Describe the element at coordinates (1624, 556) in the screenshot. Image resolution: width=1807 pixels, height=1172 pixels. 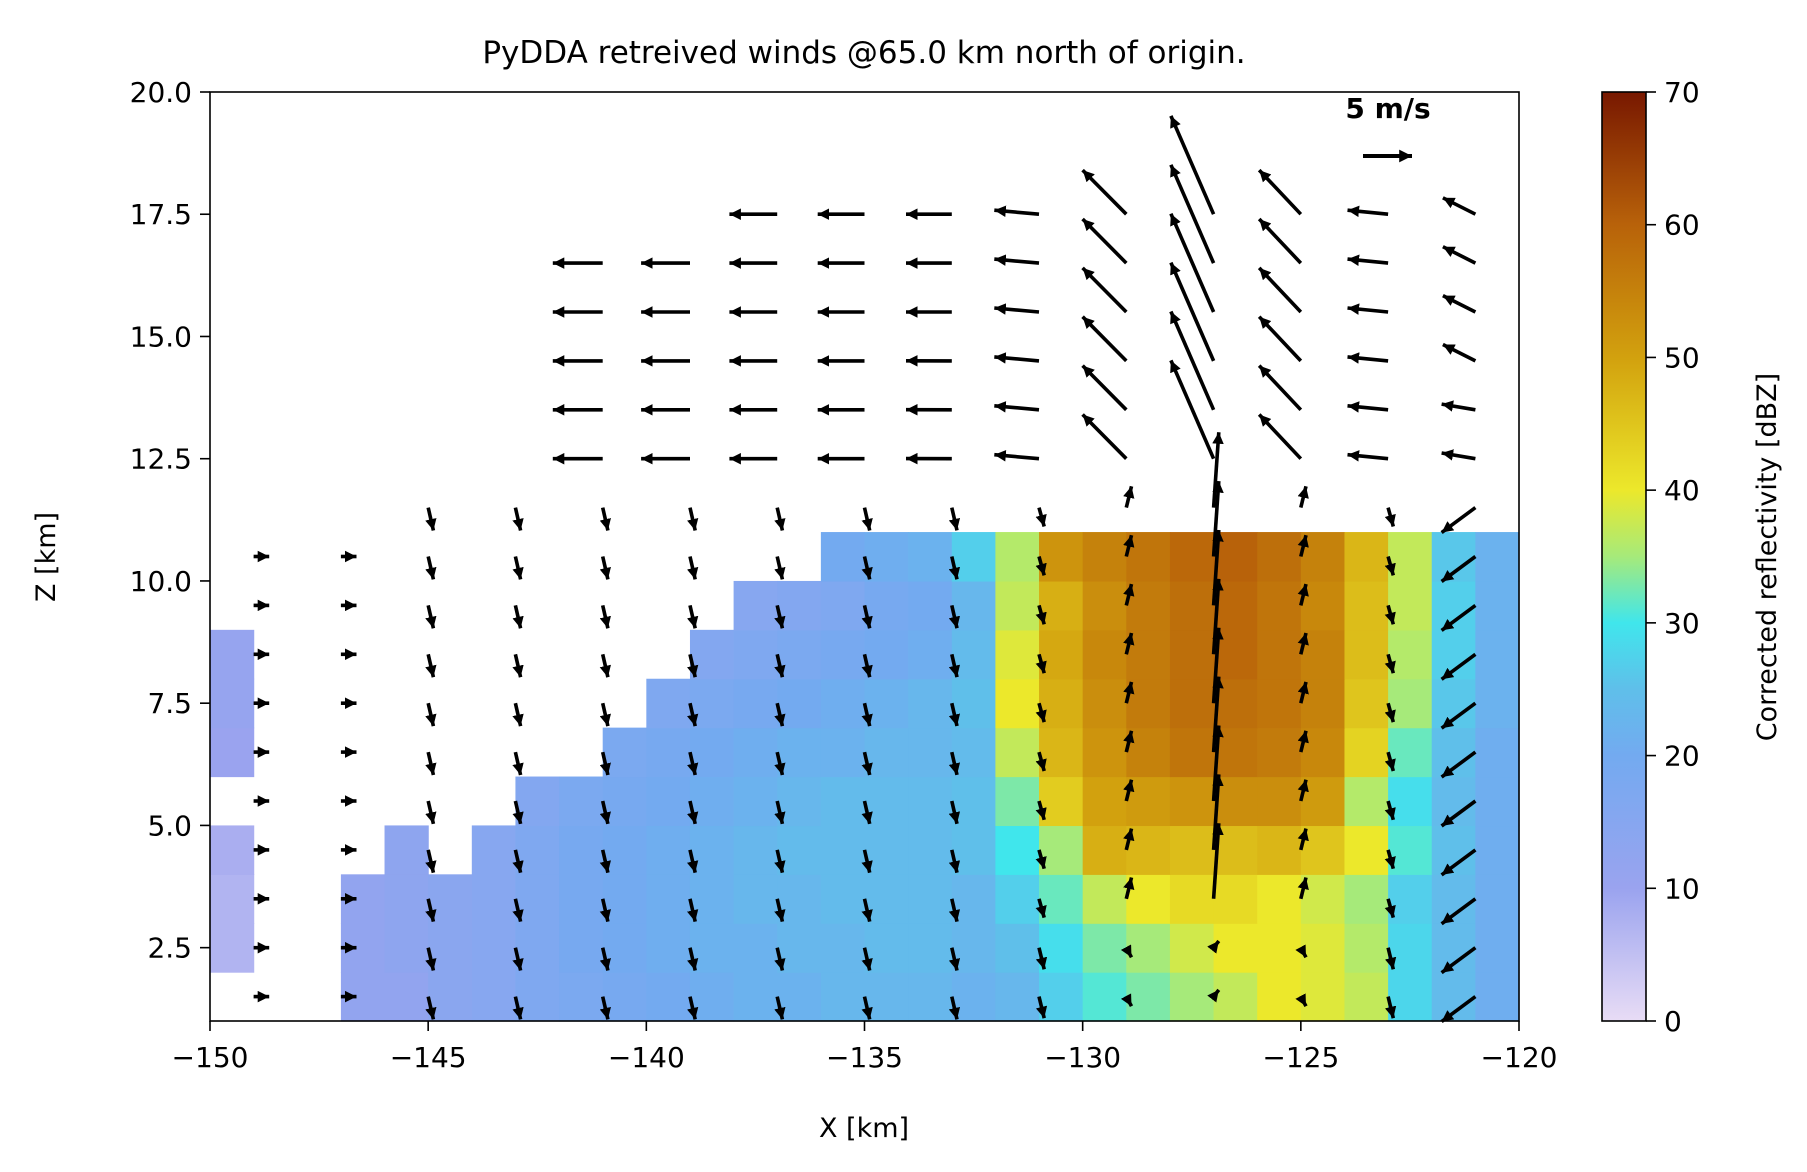
I see `colorbar-gradient` at that location.